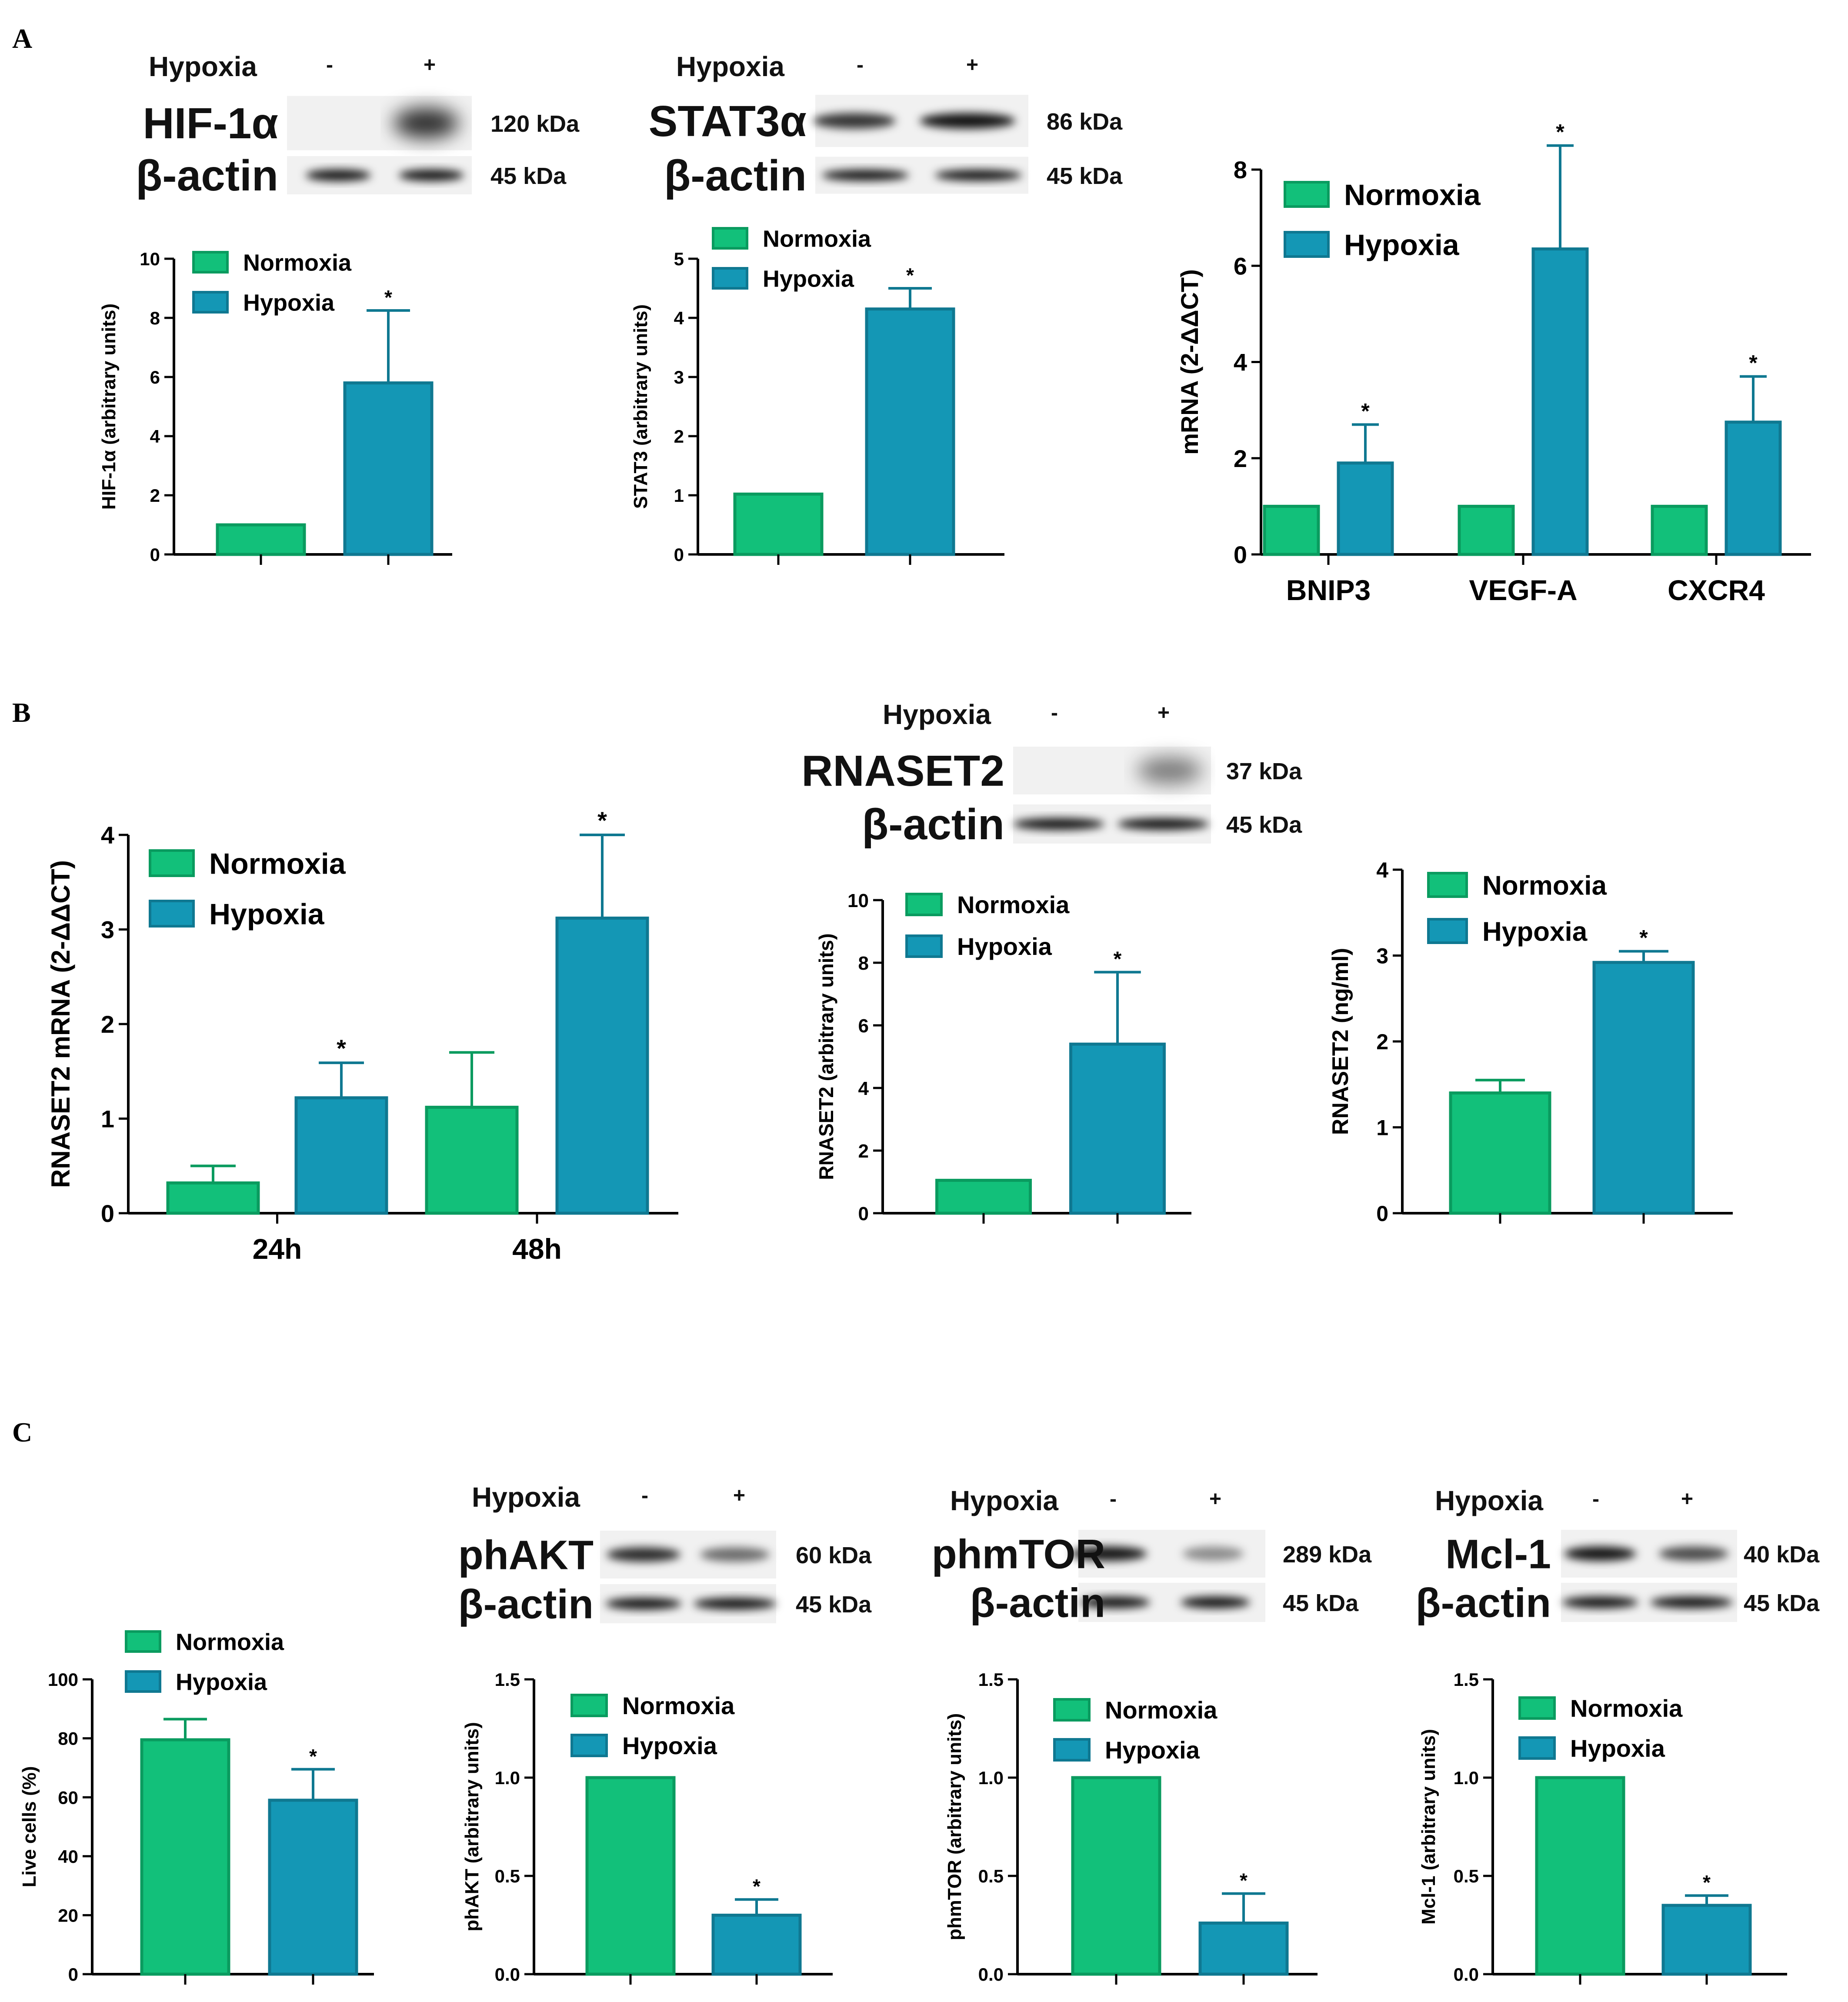 This screenshot has width=1848, height=2002. What do you see at coordinates (22, 38) in the screenshot?
I see `panel-label-a: A` at bounding box center [22, 38].